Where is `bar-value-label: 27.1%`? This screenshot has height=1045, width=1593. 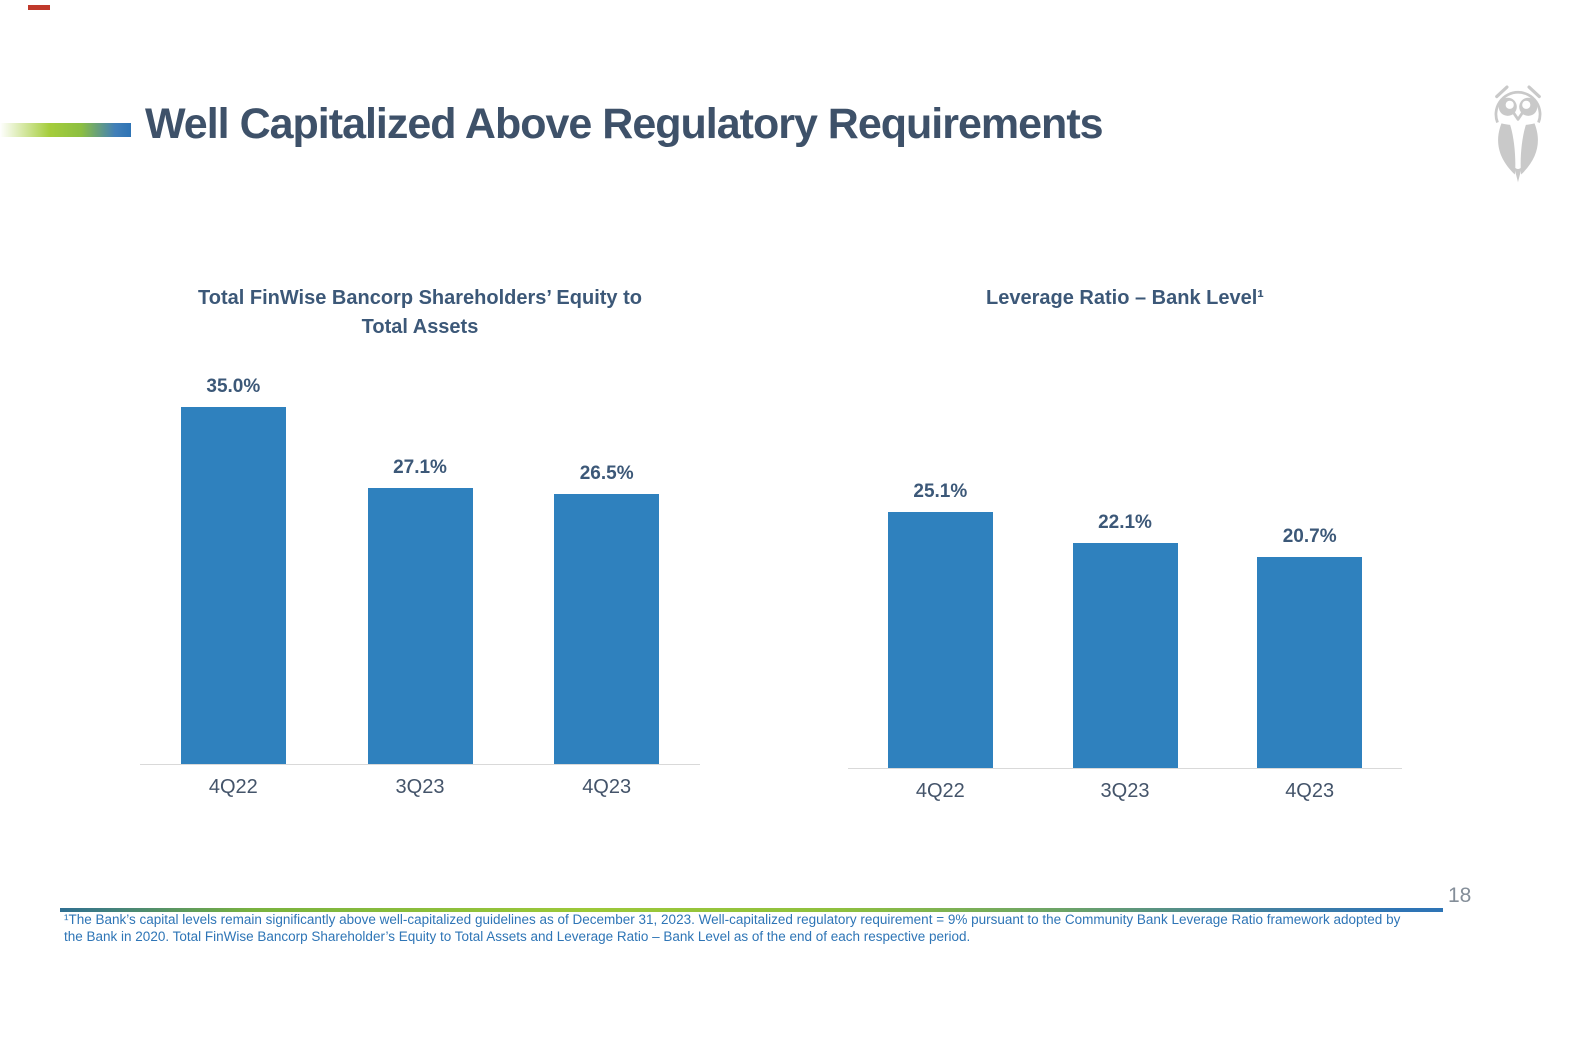 bar-value-label: 27.1% is located at coordinates (420, 467).